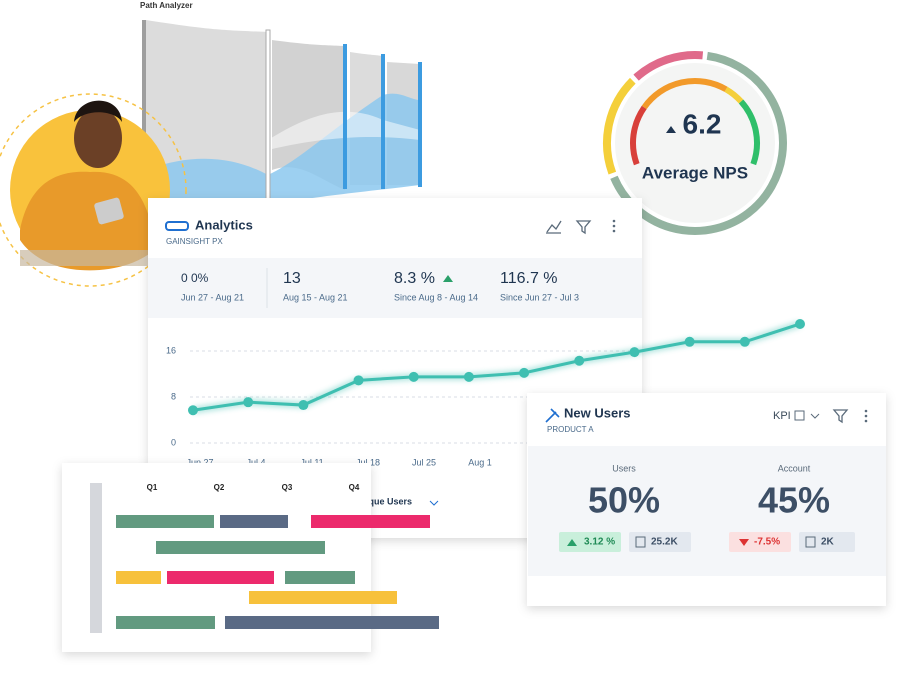 The height and width of the screenshot is (688, 914). Describe the element at coordinates (173, 442) in the screenshot. I see `y-tick-label: 0` at that location.